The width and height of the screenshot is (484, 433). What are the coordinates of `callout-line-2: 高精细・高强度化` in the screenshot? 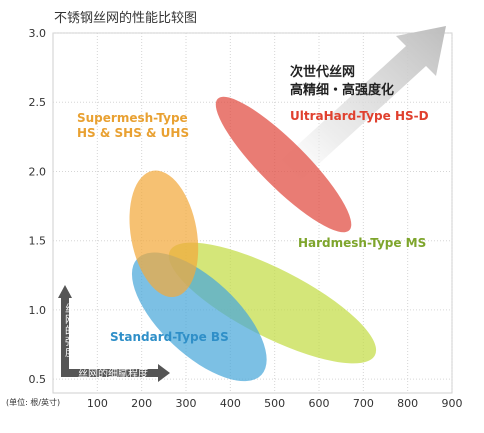 It's located at (342, 90).